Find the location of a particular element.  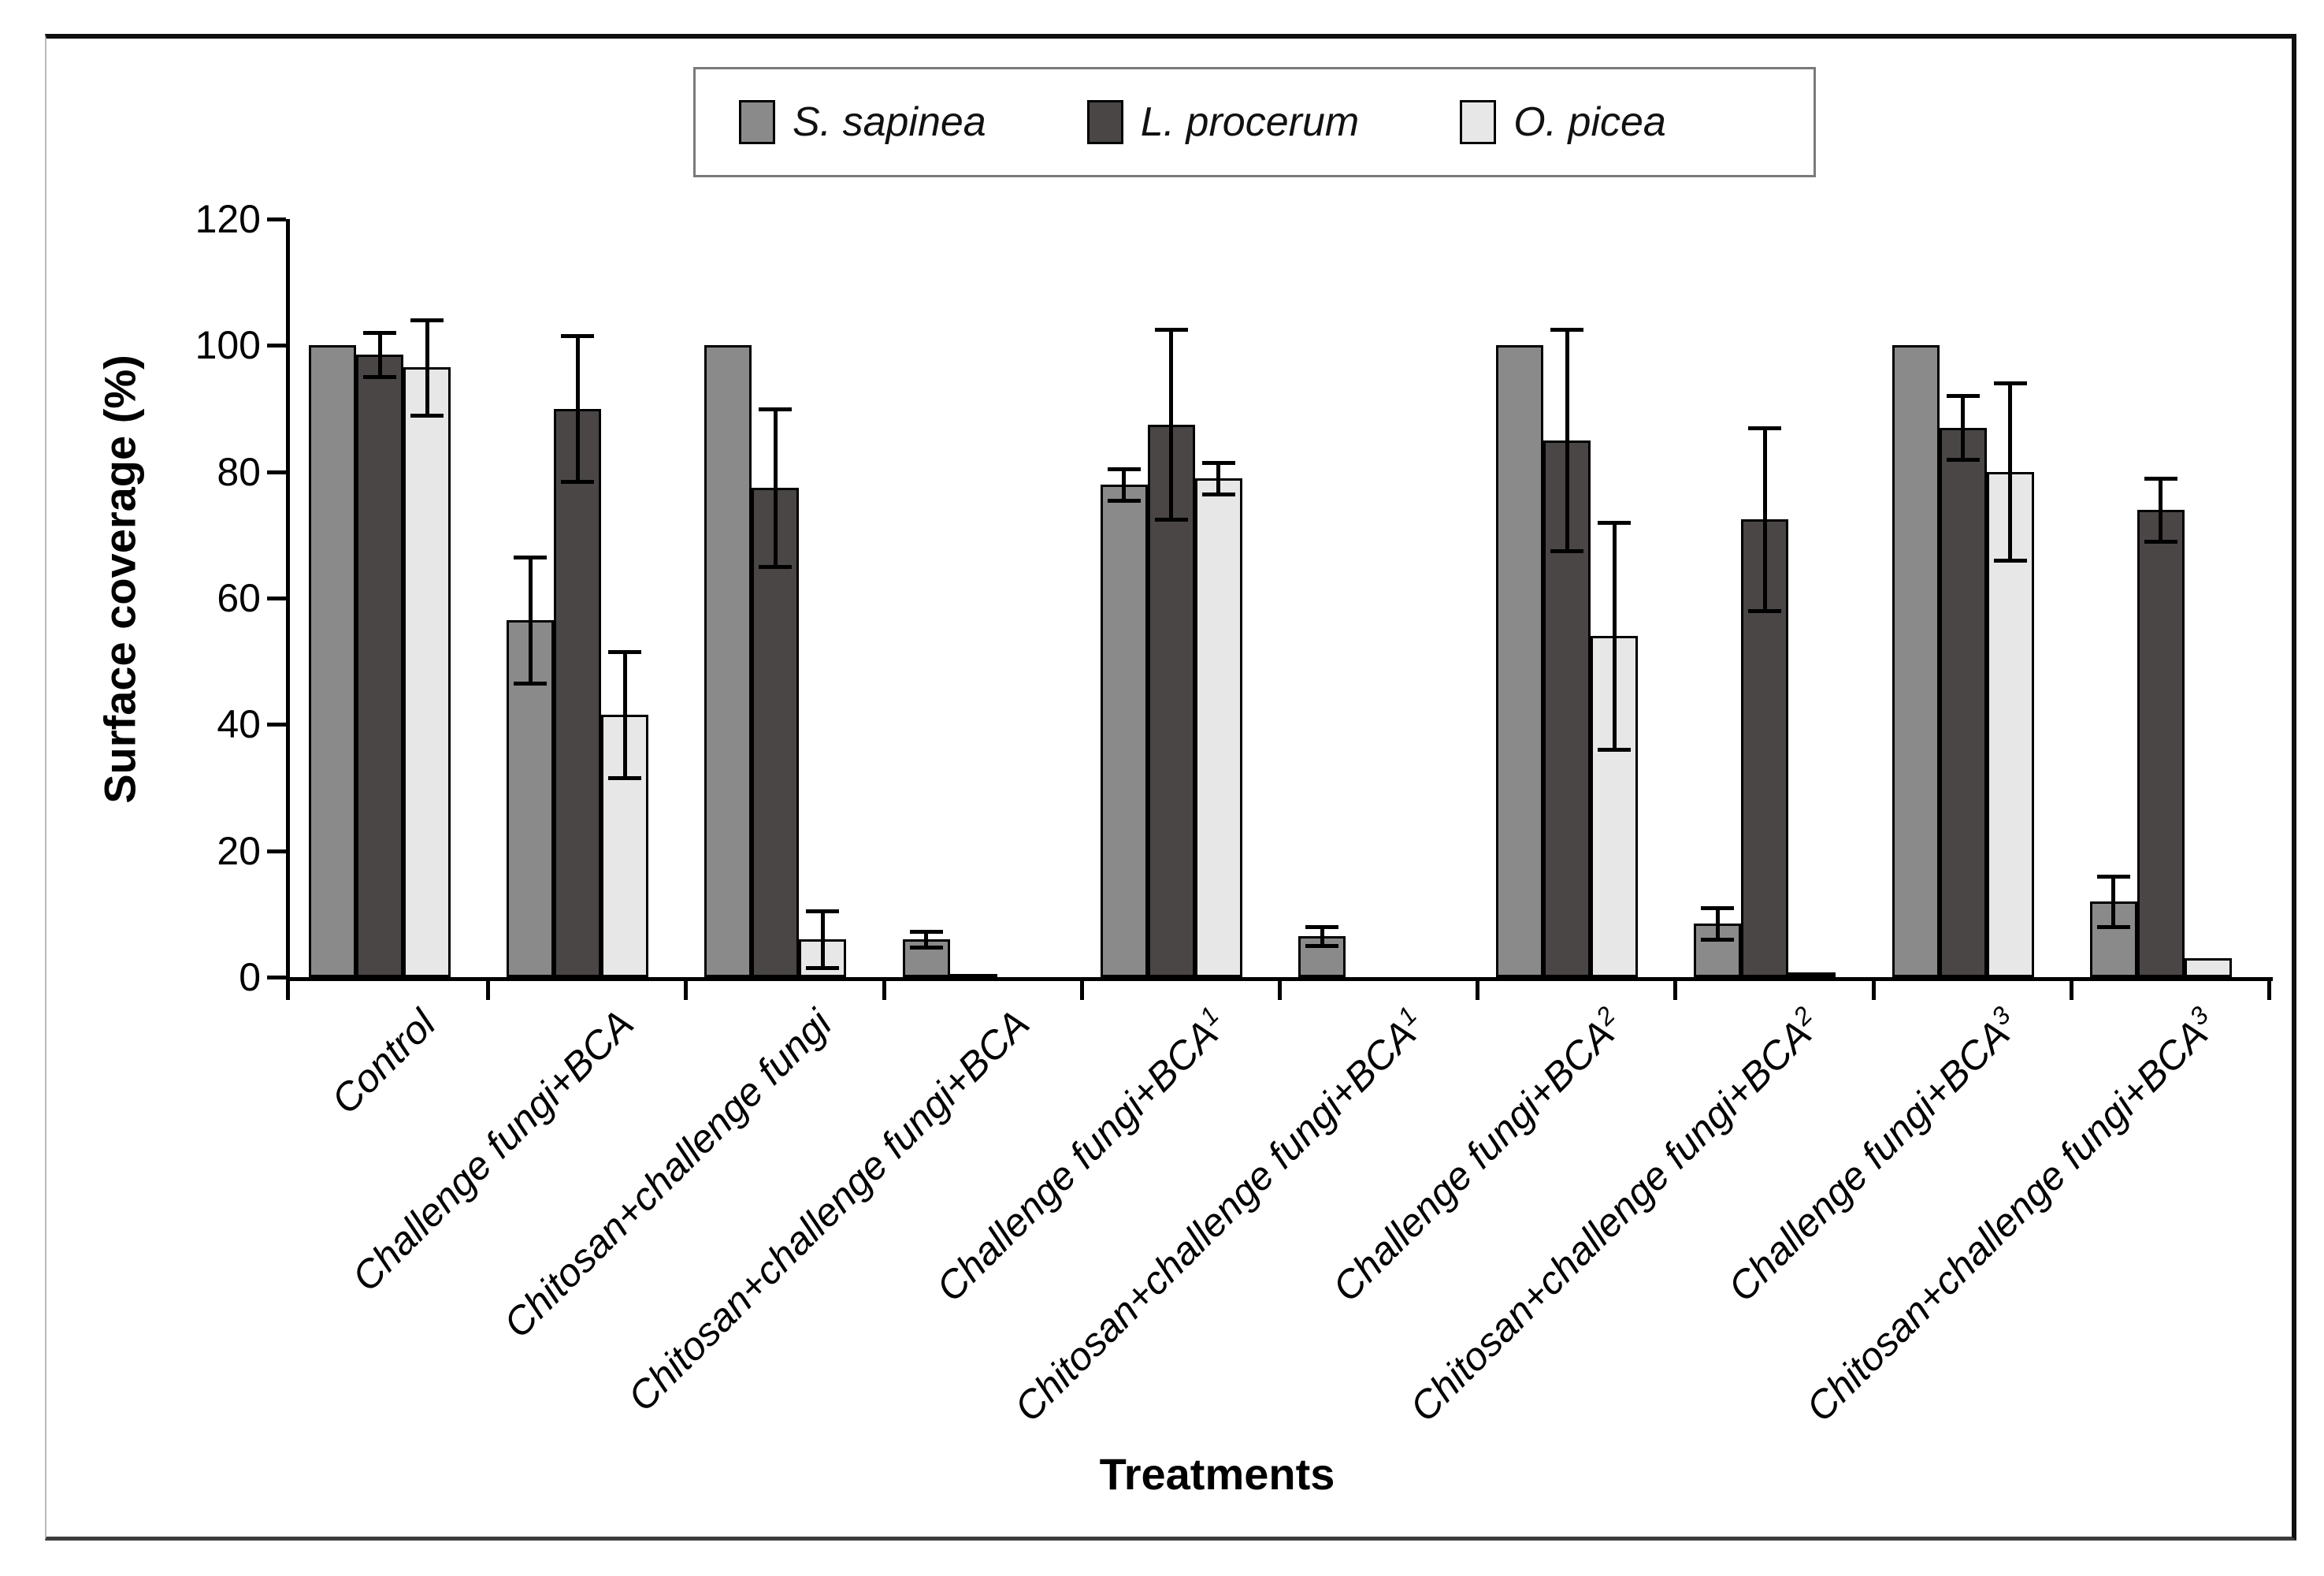

x-tick-label: Chitosan+challenge fungi+BCA3 is located at coordinates (2006, 1216).